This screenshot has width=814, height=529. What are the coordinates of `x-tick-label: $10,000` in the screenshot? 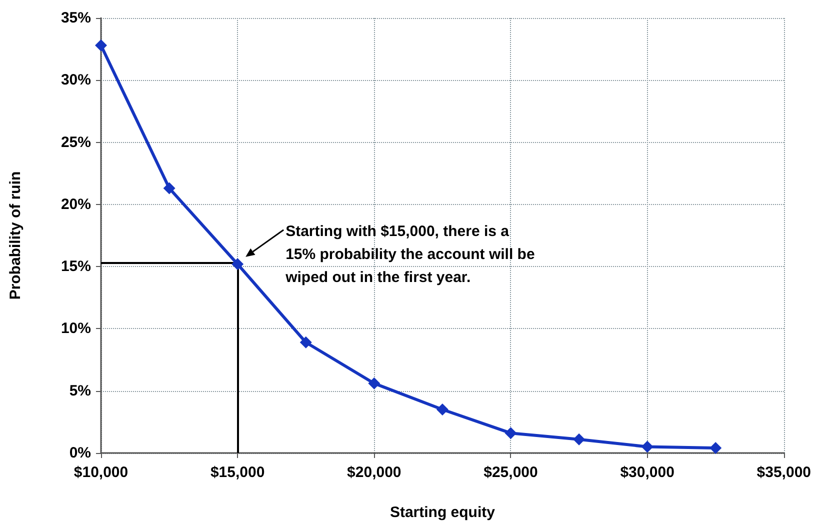 It's located at (101, 472).